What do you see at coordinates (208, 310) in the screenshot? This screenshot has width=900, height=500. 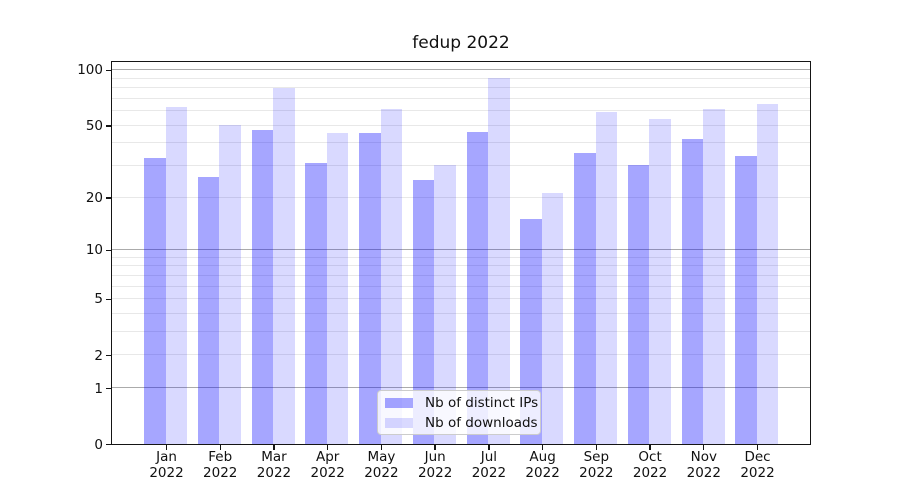 I see `bar-distinct-ips-feb` at bounding box center [208, 310].